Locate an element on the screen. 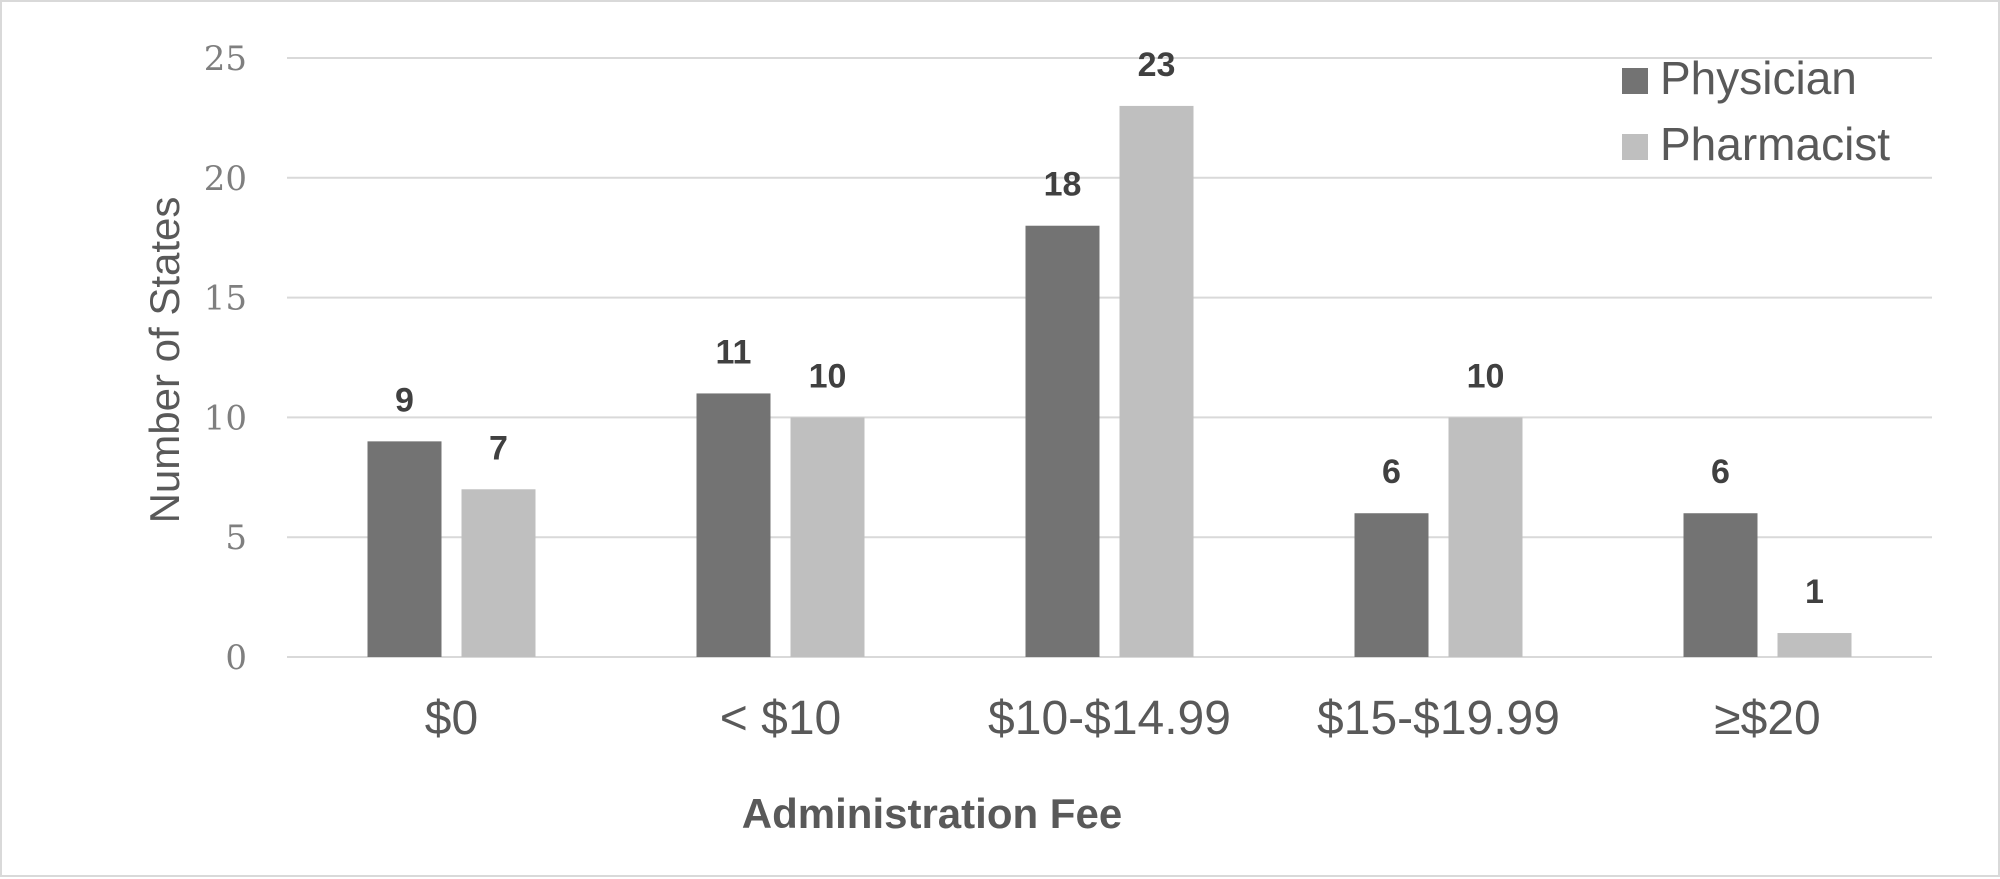 This screenshot has height=879, width=2000. x-category-label: < $10 is located at coordinates (780, 718).